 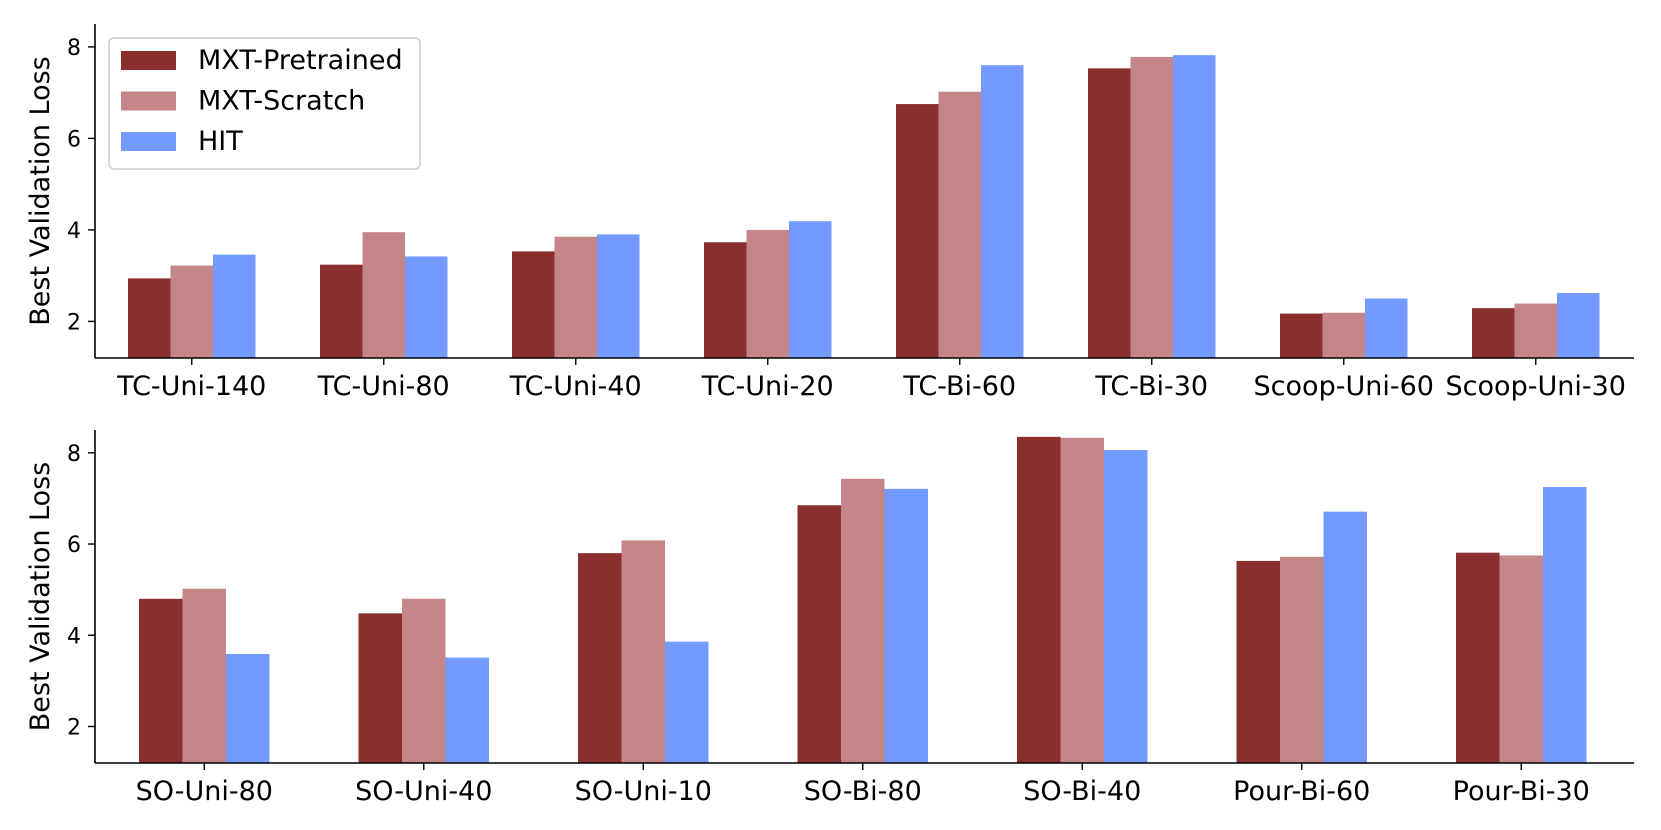 What do you see at coordinates (204, 791) in the screenshot?
I see `x-tick-label: SO-Uni-80` at bounding box center [204, 791].